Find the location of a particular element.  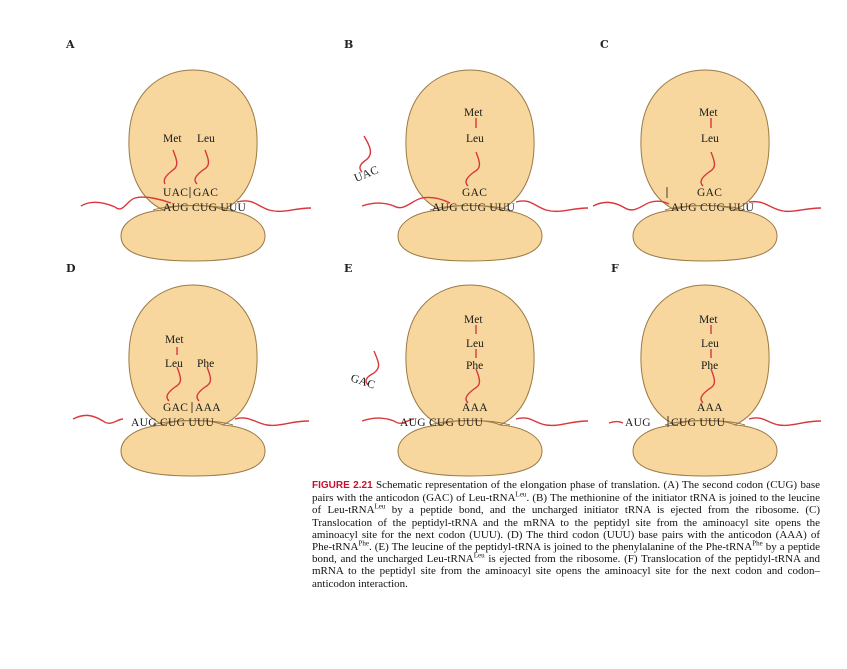

caption-sup-3: Phe is located at coordinates (363, 543).